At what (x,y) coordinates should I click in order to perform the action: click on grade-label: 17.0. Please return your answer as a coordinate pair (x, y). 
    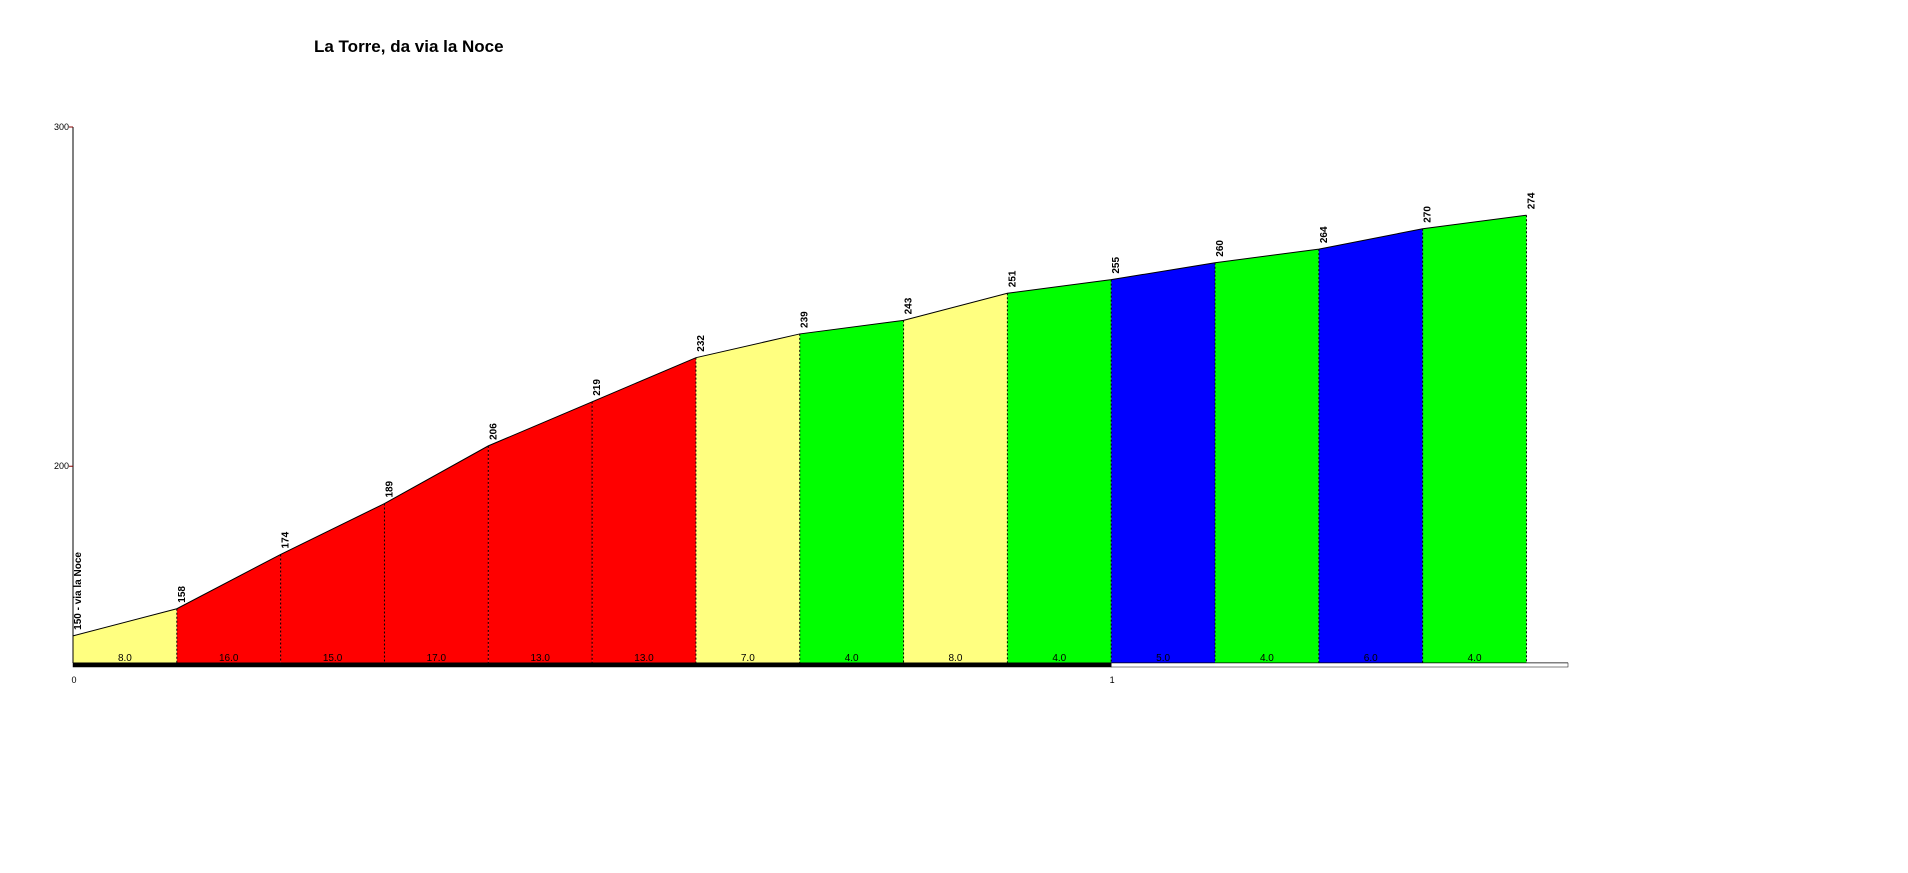
    Looking at the image, I should click on (437, 658).